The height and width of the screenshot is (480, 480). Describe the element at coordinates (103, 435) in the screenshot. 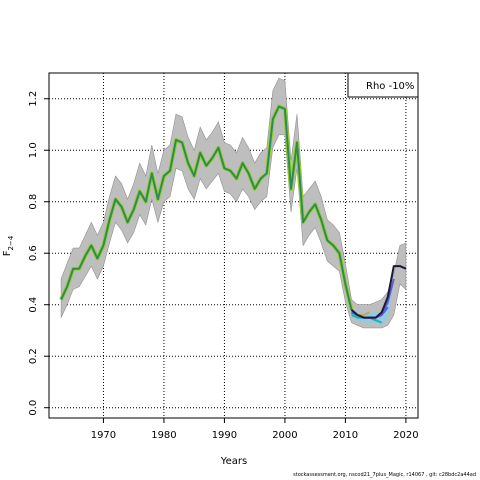

I see `x-tick-label-1970: 1970` at that location.